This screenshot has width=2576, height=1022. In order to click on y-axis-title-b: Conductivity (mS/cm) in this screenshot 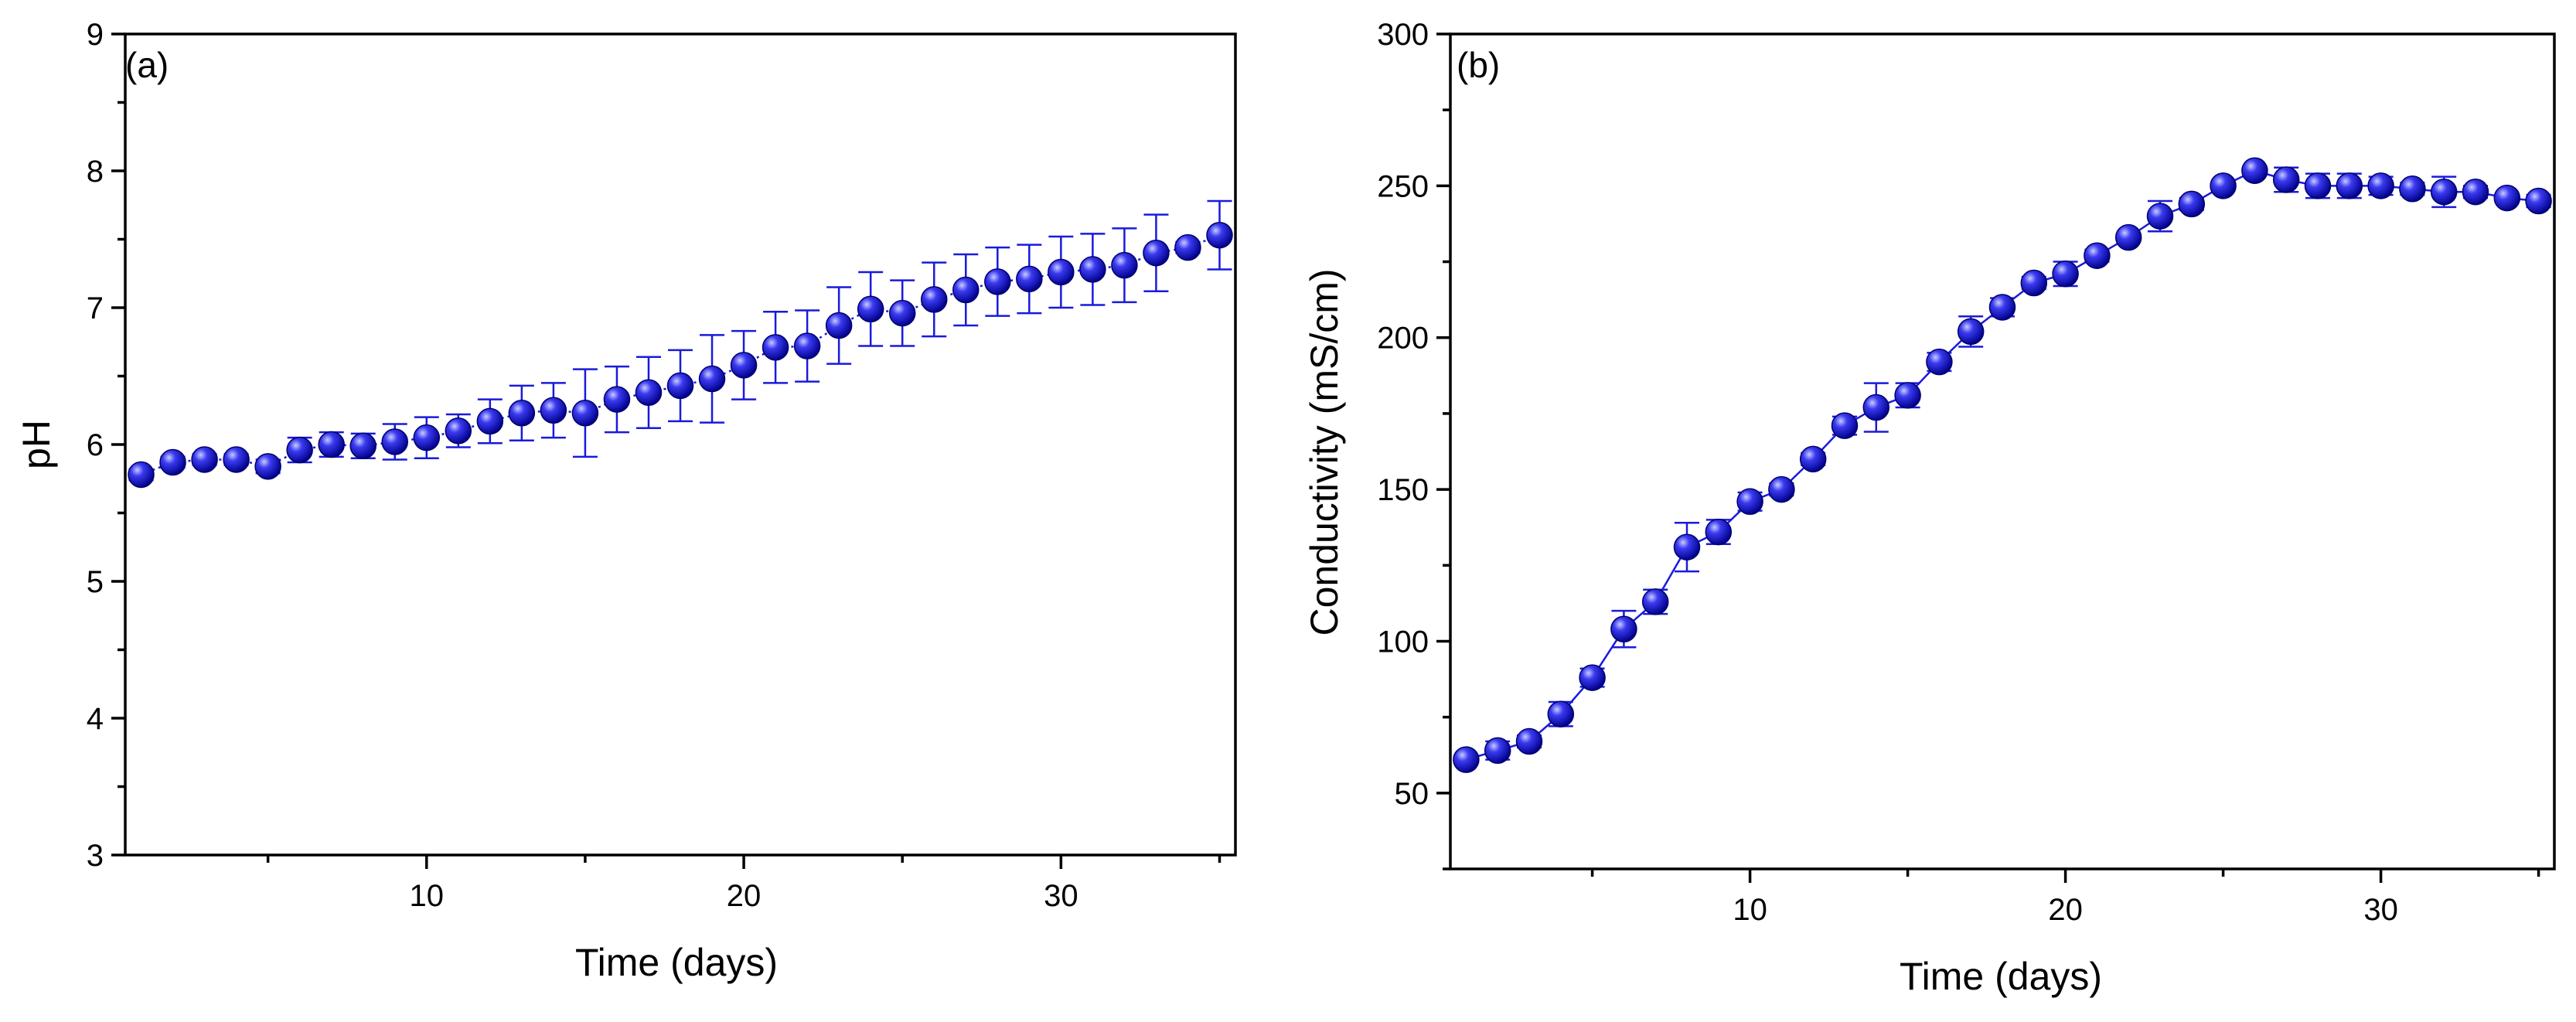, I will do `click(1324, 452)`.